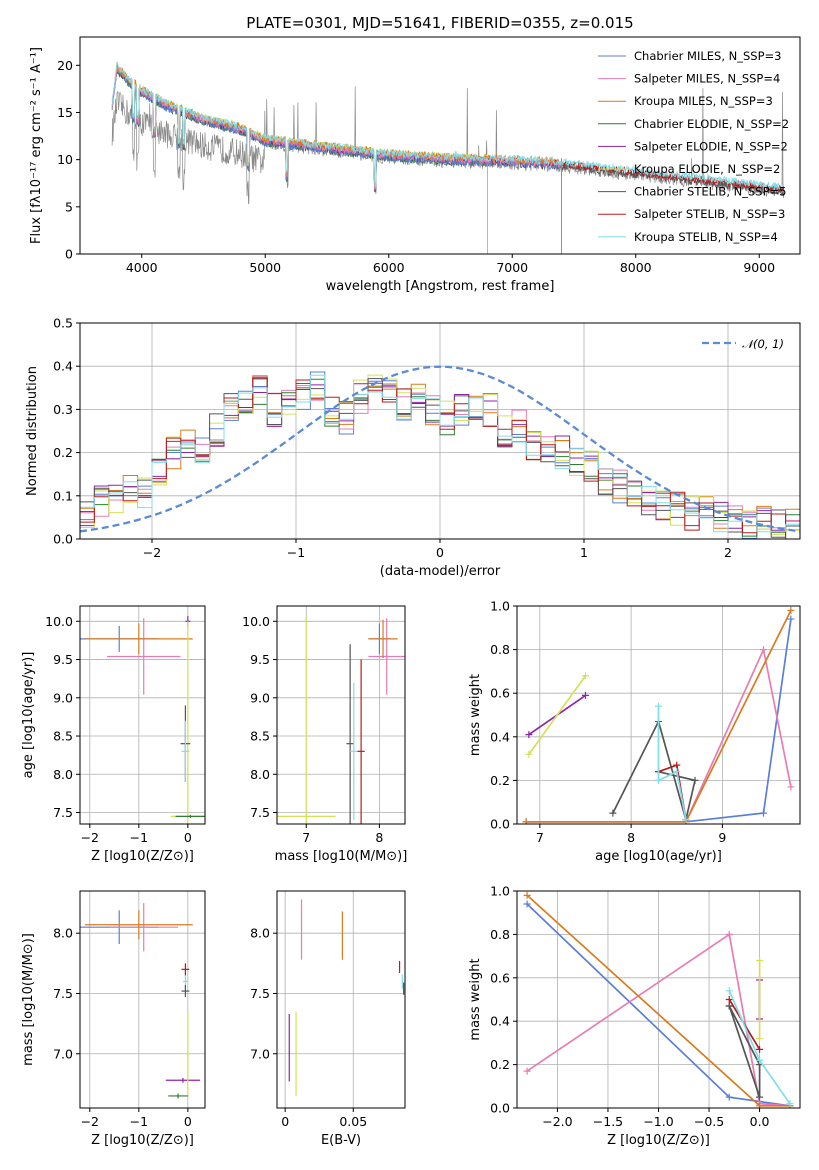 The height and width of the screenshot is (1170, 819). Describe the element at coordinates (759, 267) in the screenshot. I see `x-tick-label: 9000` at that location.